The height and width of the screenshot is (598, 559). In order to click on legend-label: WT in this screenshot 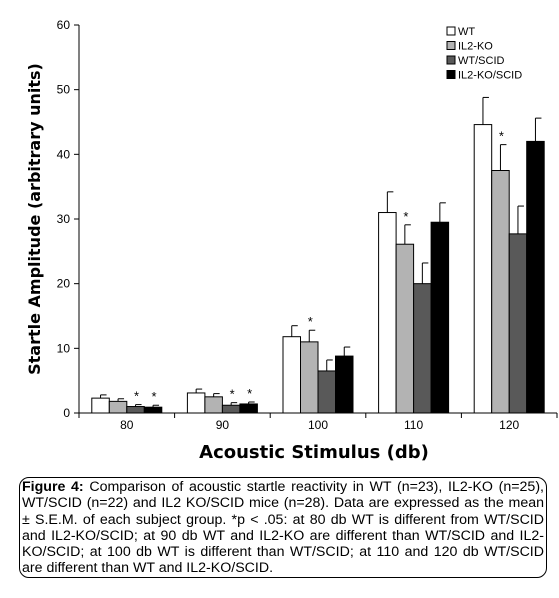, I will do `click(466, 32)`.